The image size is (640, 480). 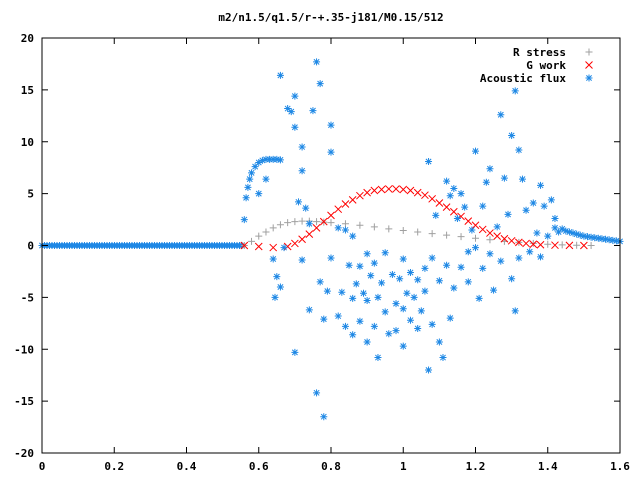 What do you see at coordinates (403, 466) in the screenshot?
I see `x-tick-label: 1` at bounding box center [403, 466].